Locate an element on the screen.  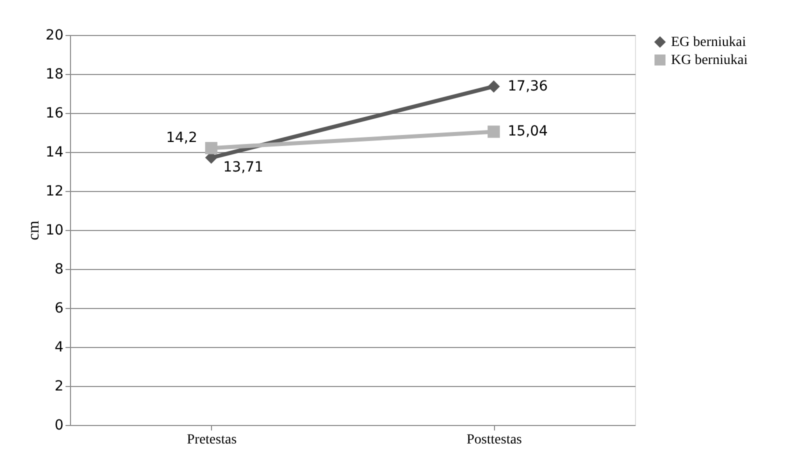
y-tick-label: 8 is located at coordinates (59, 270).